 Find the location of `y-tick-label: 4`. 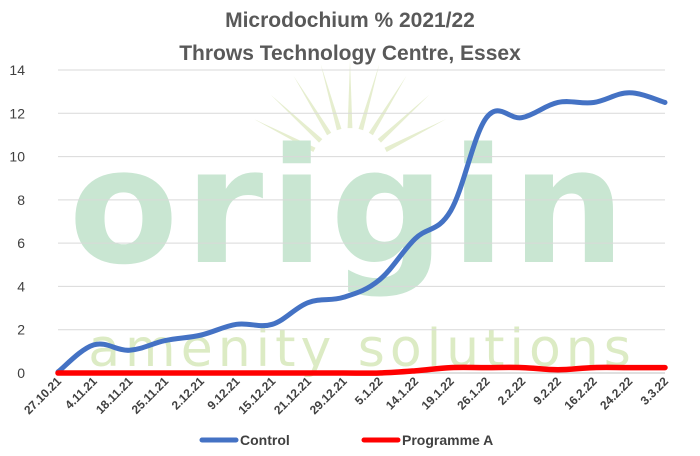

y-tick-label: 4 is located at coordinates (21, 286).